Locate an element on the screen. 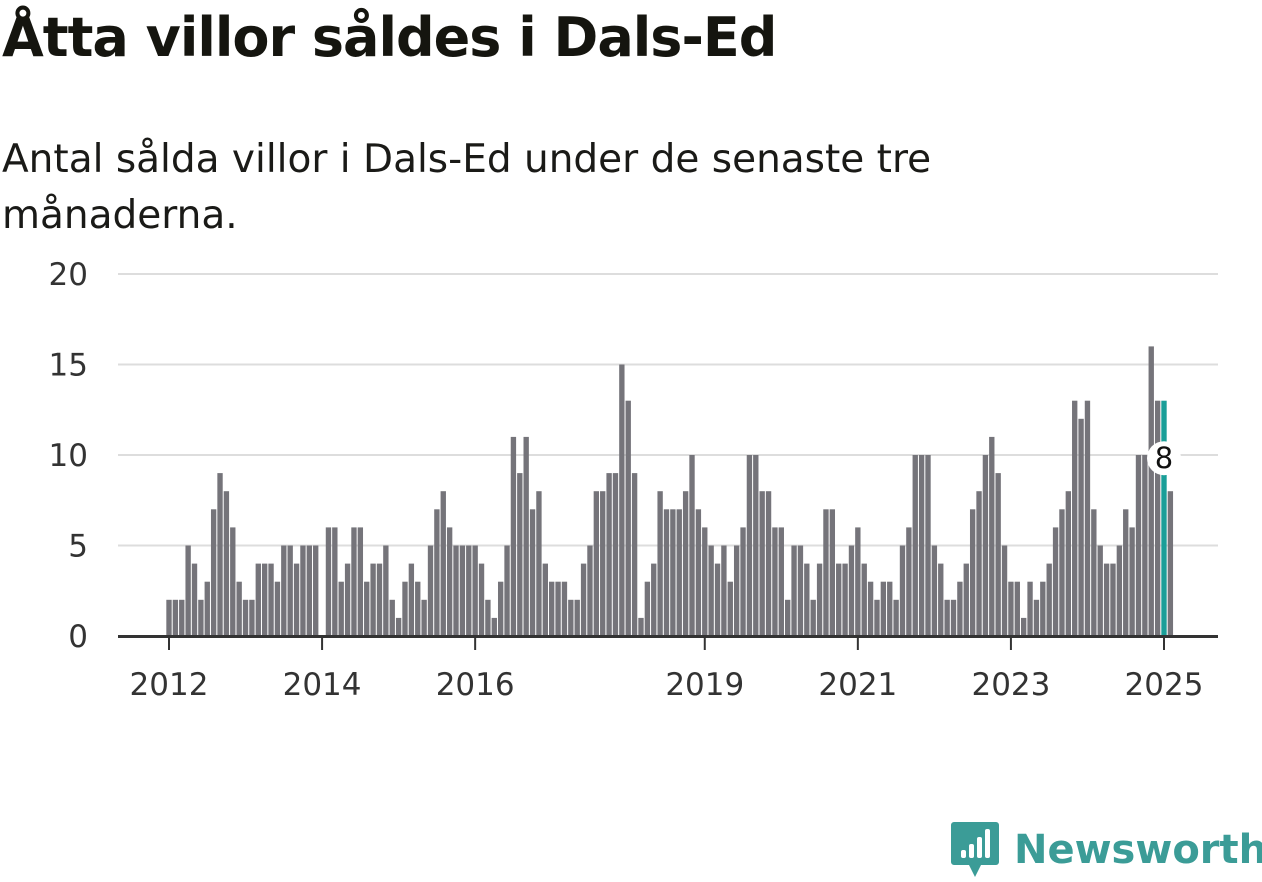 This screenshot has width=1262, height=882. chart-title: Åtta villor såldes i Dals-Ed is located at coordinates (389, 37).